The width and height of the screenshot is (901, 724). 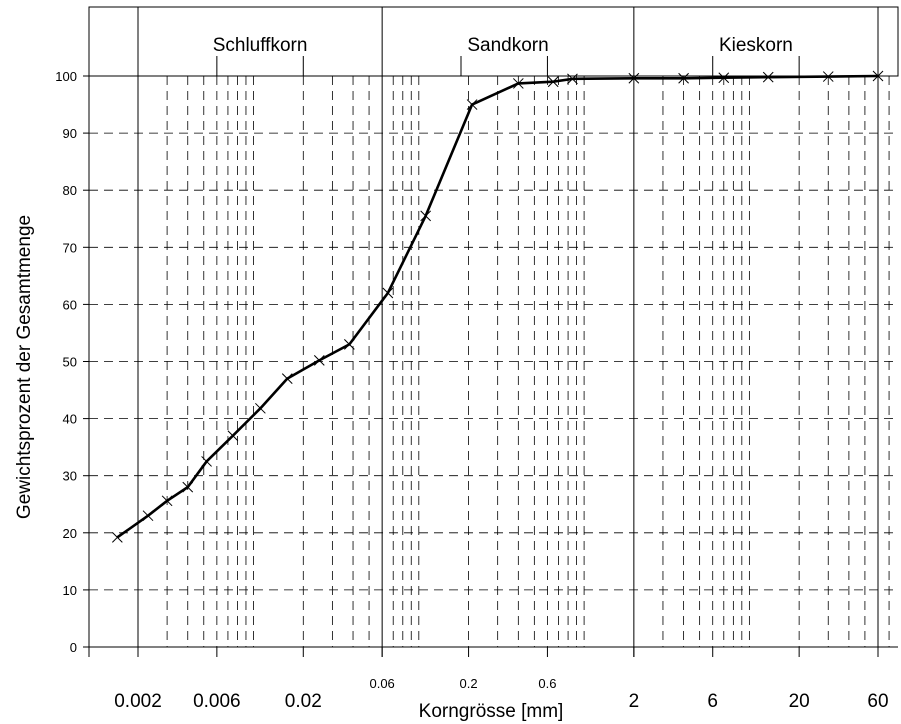 What do you see at coordinates (70, 304) in the screenshot?
I see `y-tick-label: 60` at bounding box center [70, 304].